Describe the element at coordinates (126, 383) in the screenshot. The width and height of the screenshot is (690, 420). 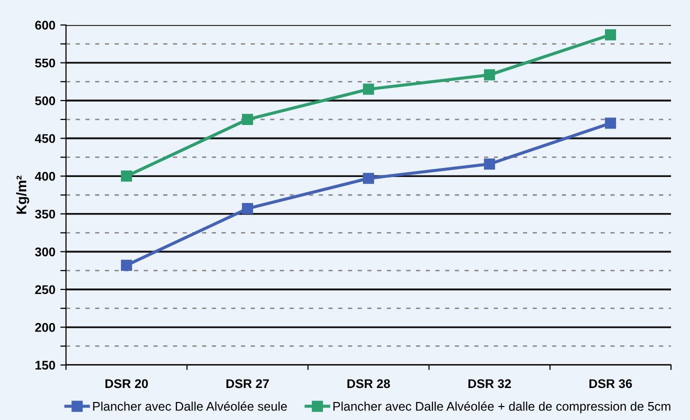
I see `x-tick-label: DSR 20` at that location.